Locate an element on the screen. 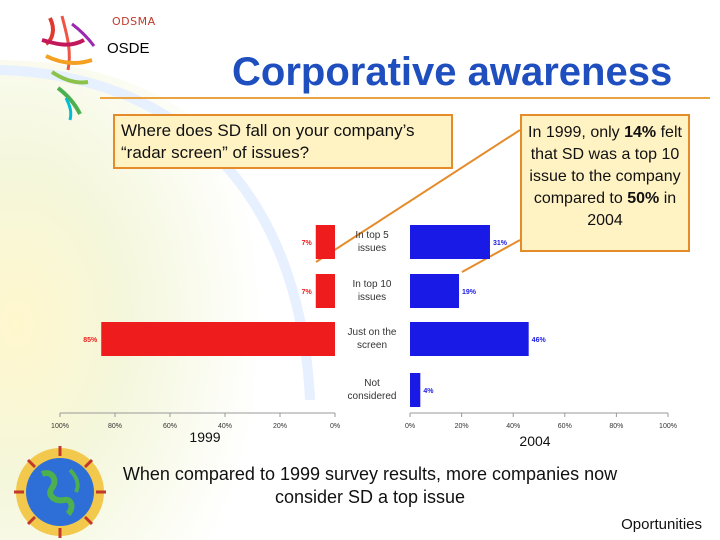 This screenshot has height=540, width=720. category-label: screen is located at coordinates (372, 345).